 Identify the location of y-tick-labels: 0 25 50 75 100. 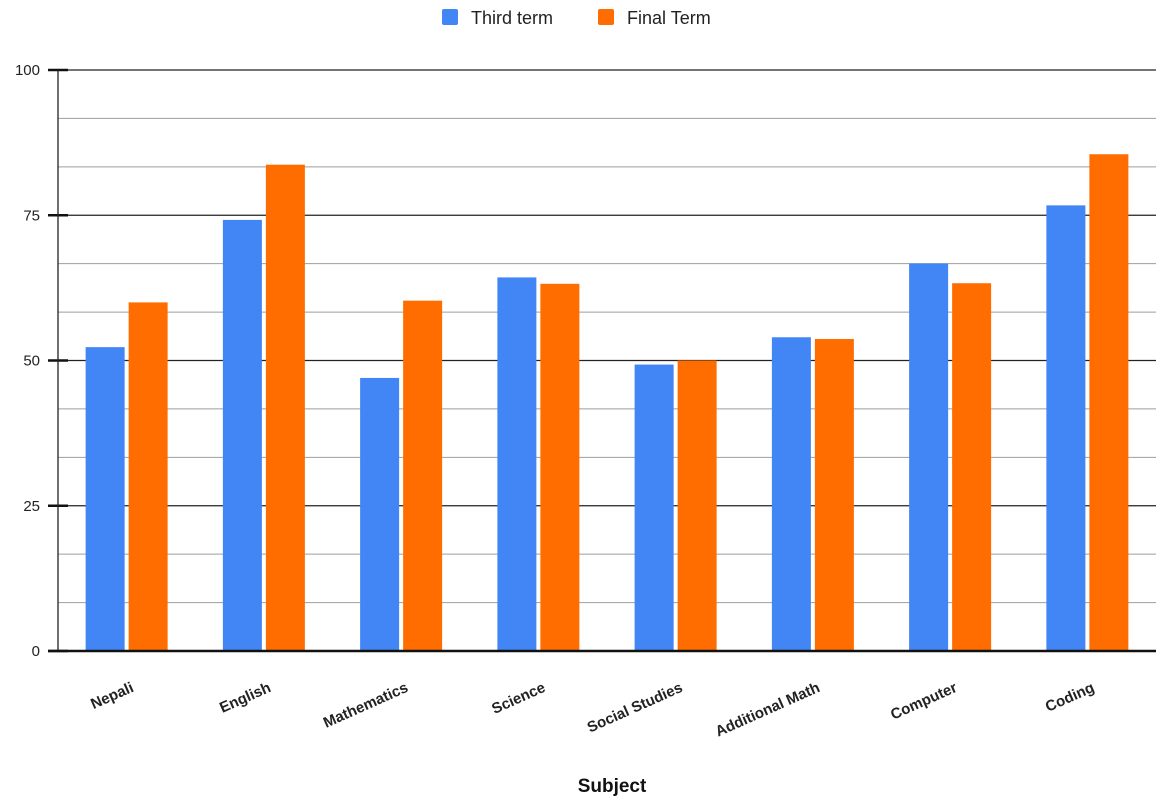
(27, 361).